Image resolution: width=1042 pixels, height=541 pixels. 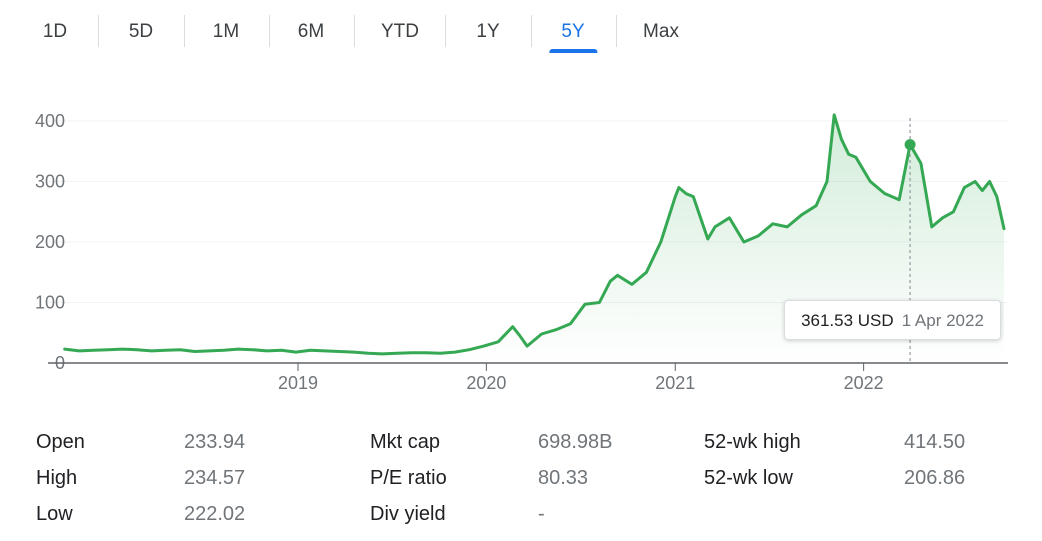 I want to click on tab-1d: 1D, so click(x=55, y=30).